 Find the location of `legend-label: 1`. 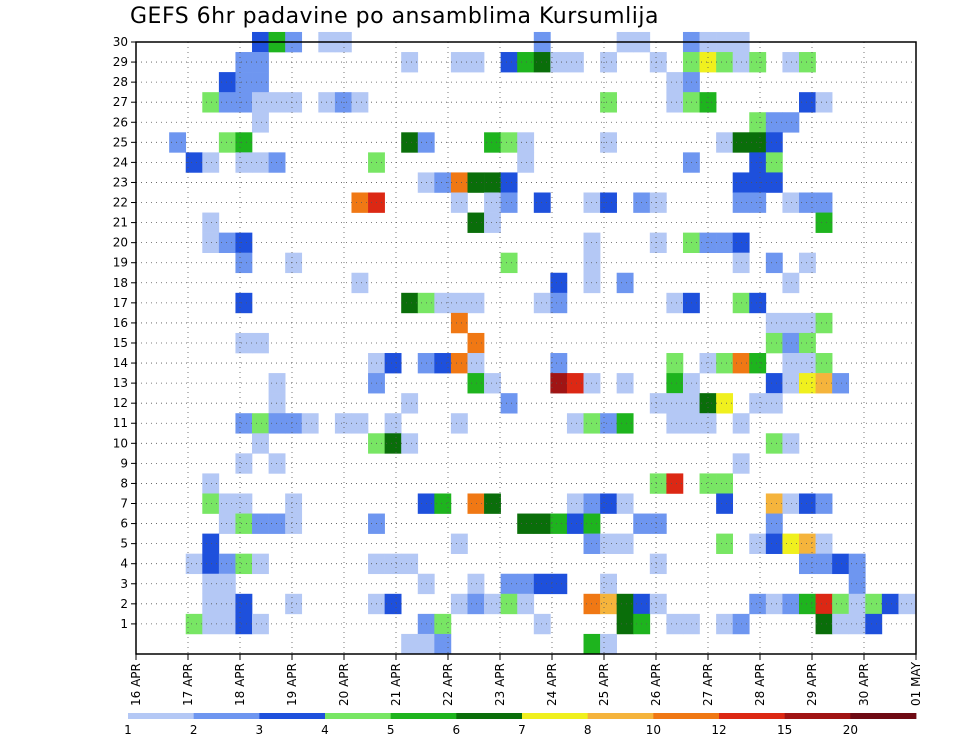

legend-label: 1 is located at coordinates (128, 730).